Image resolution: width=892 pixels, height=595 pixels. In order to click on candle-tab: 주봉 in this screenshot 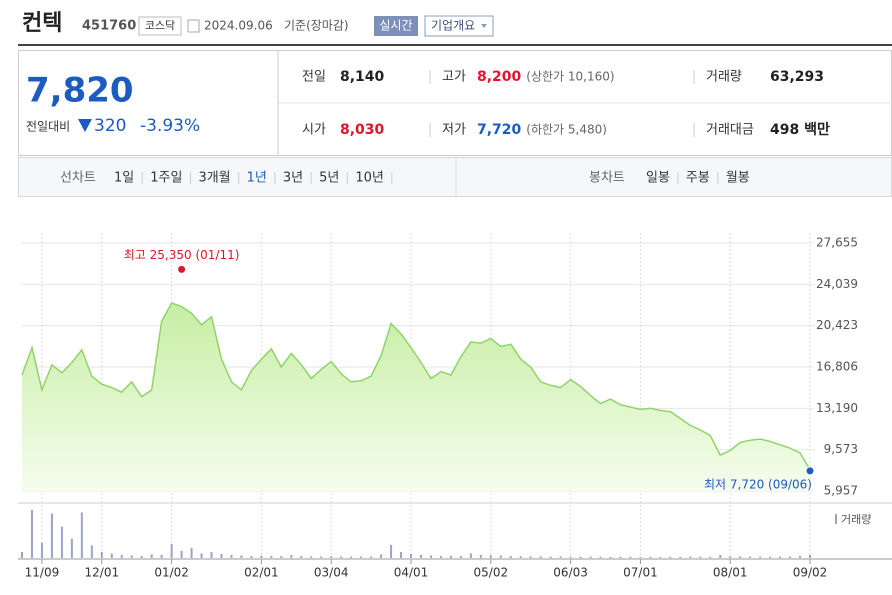, I will do `click(698, 178)`.